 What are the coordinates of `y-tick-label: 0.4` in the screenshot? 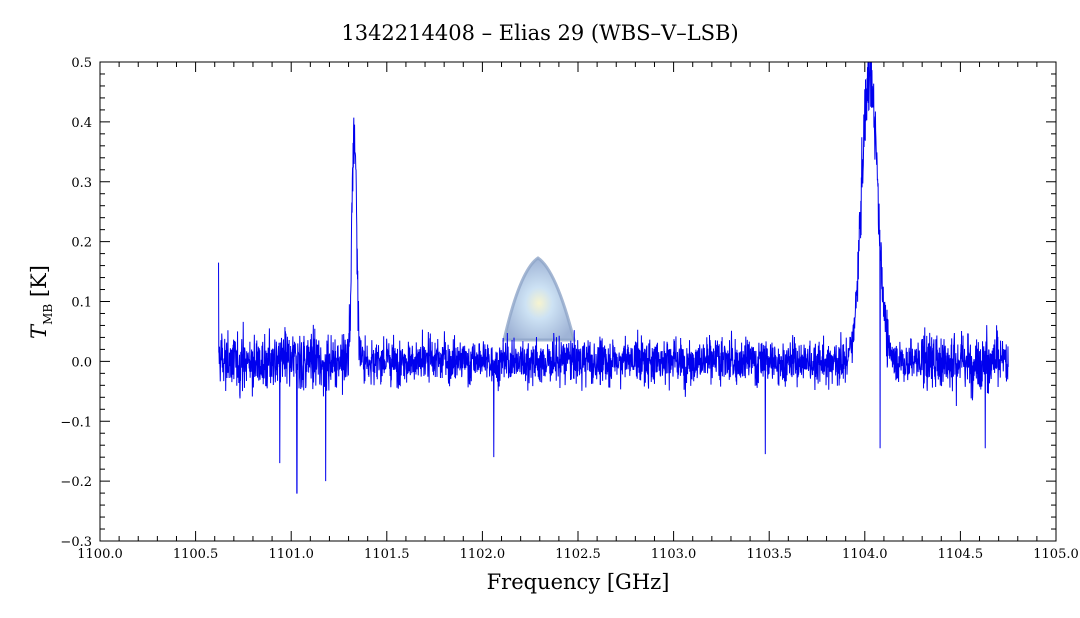 It's located at (81, 123).